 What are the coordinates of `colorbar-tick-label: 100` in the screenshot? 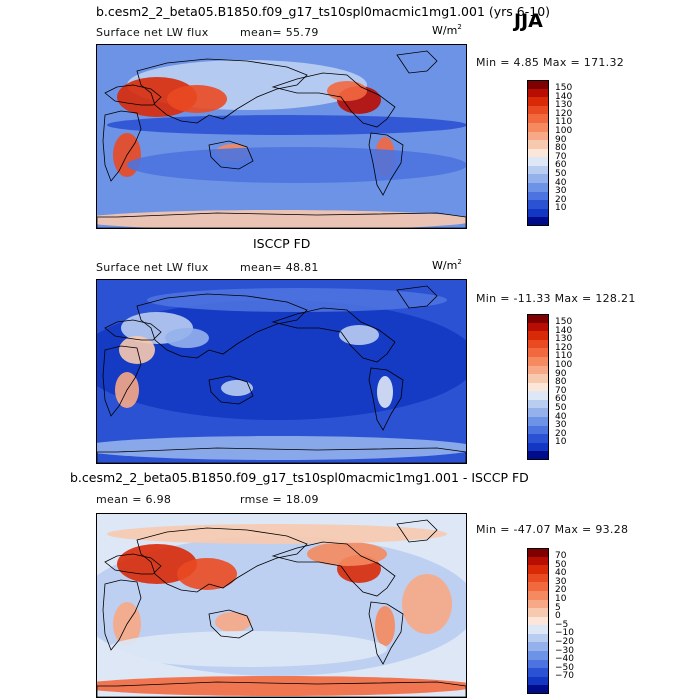 It's located at (564, 131).